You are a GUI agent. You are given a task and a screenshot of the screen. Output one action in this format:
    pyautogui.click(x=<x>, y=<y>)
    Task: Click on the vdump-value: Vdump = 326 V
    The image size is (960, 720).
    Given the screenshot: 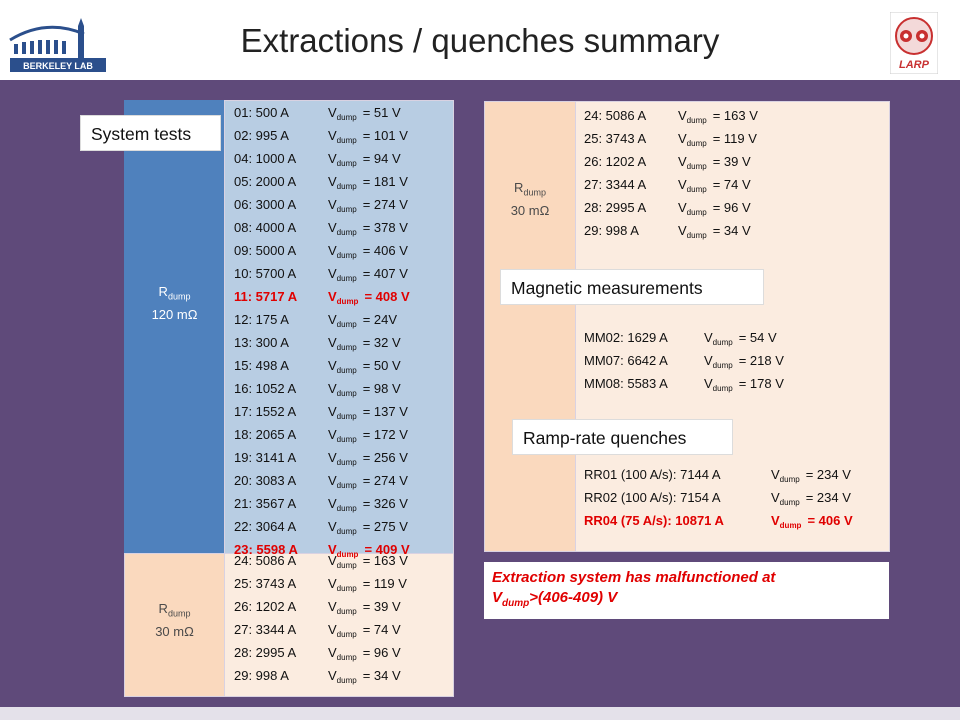 What is the action you would take?
    pyautogui.click(x=368, y=506)
    